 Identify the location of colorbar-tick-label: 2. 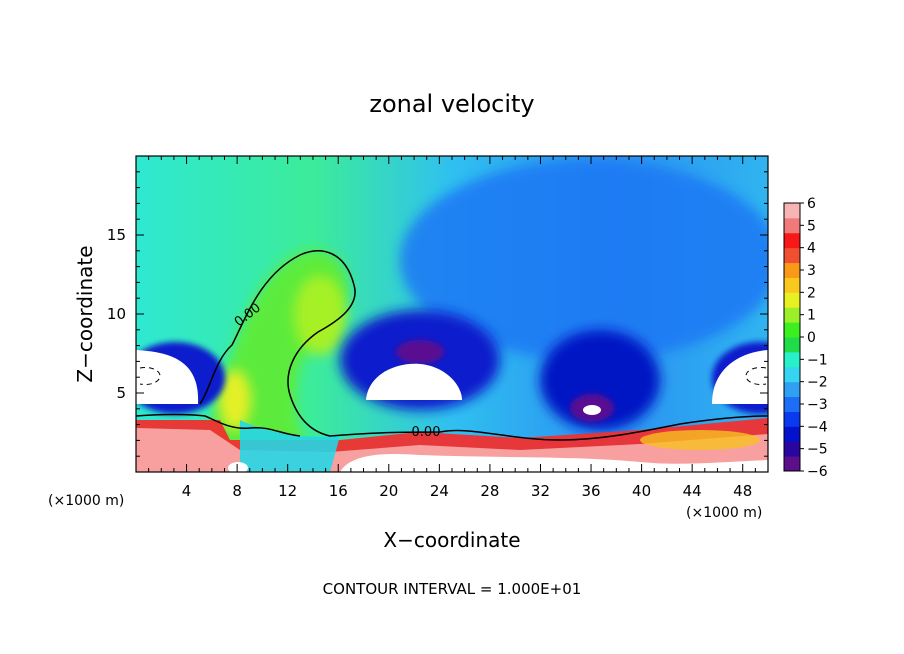
(811, 293).